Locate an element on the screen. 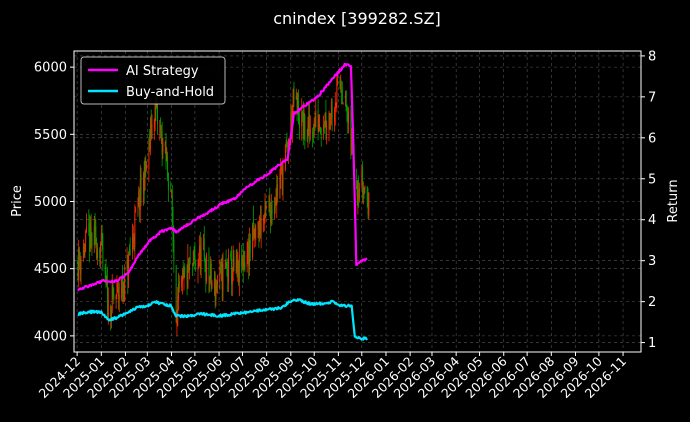  series-line-buy-and-hold is located at coordinates (222, 319).